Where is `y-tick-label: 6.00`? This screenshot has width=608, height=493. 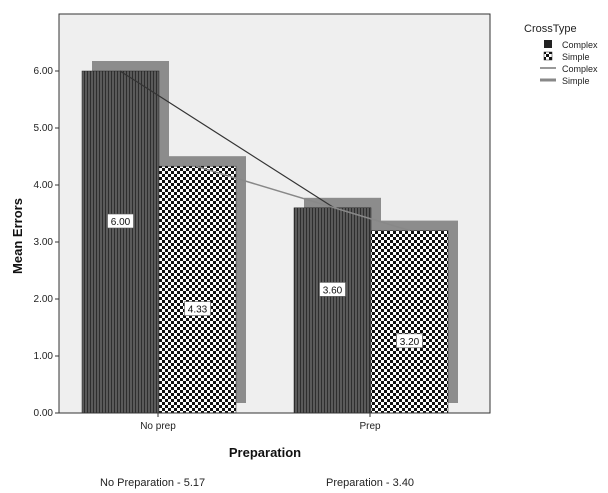 y-tick-label: 6.00 is located at coordinates (44, 71).